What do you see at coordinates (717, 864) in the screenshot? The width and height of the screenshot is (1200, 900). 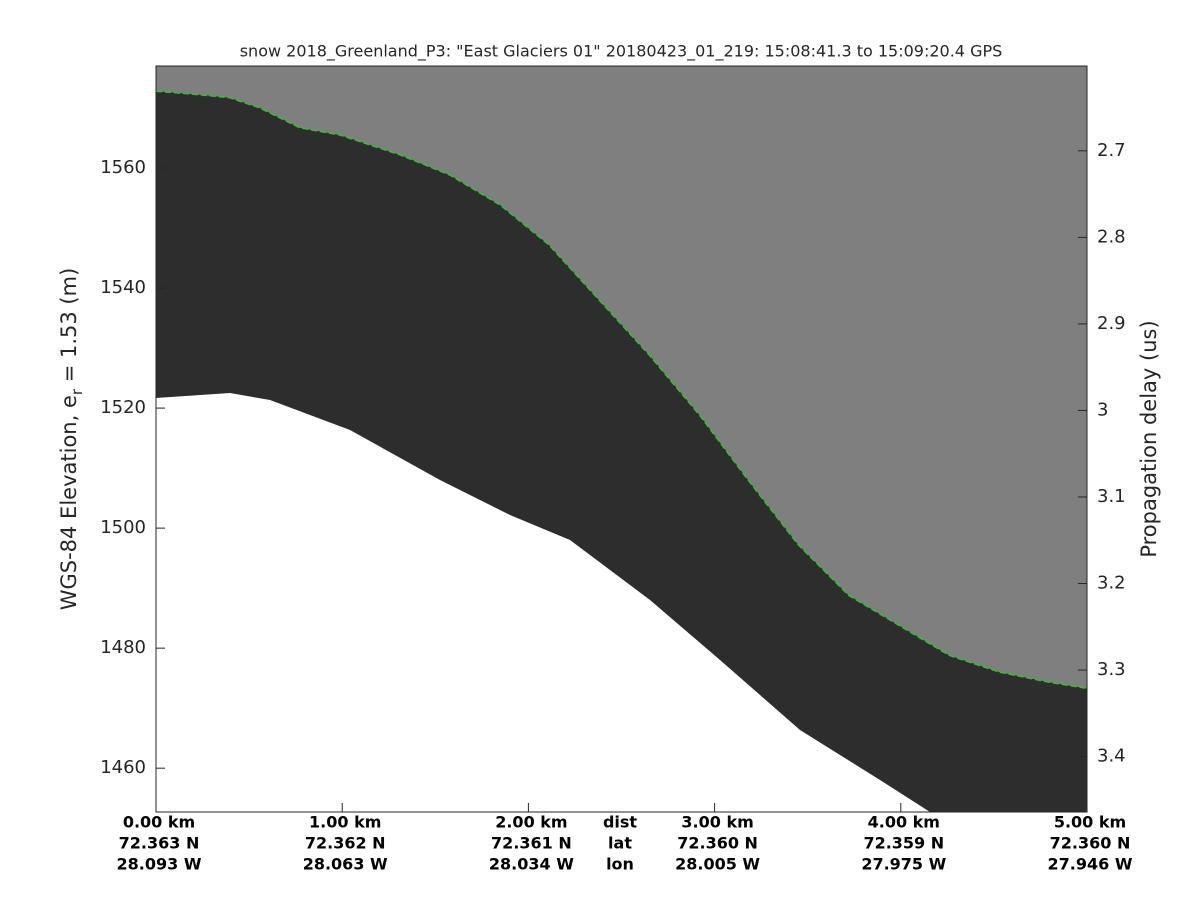 I see `lon-label: 28.005 W` at bounding box center [717, 864].